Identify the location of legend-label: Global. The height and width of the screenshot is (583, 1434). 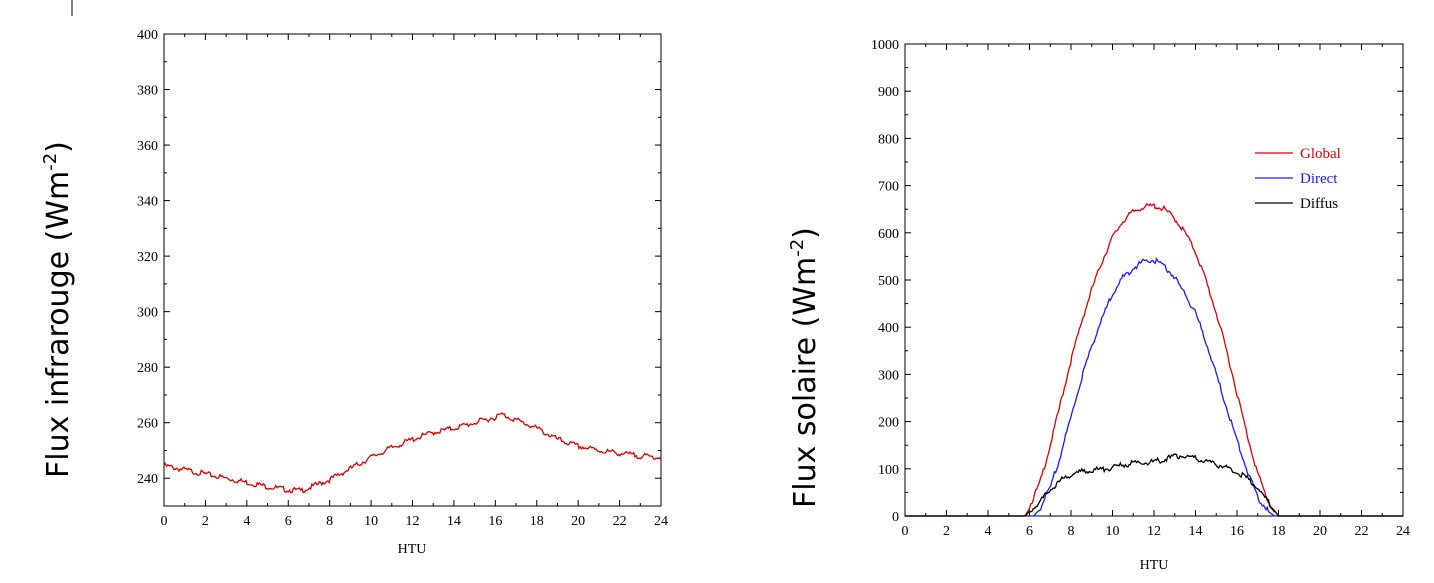
(1320, 154).